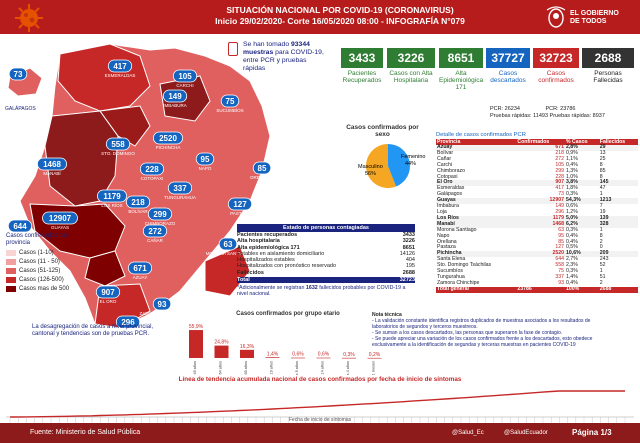 This screenshot has width=640, height=443. I want to click on table-row: Galápagos 73 0,3% 1, so click(520, 194).